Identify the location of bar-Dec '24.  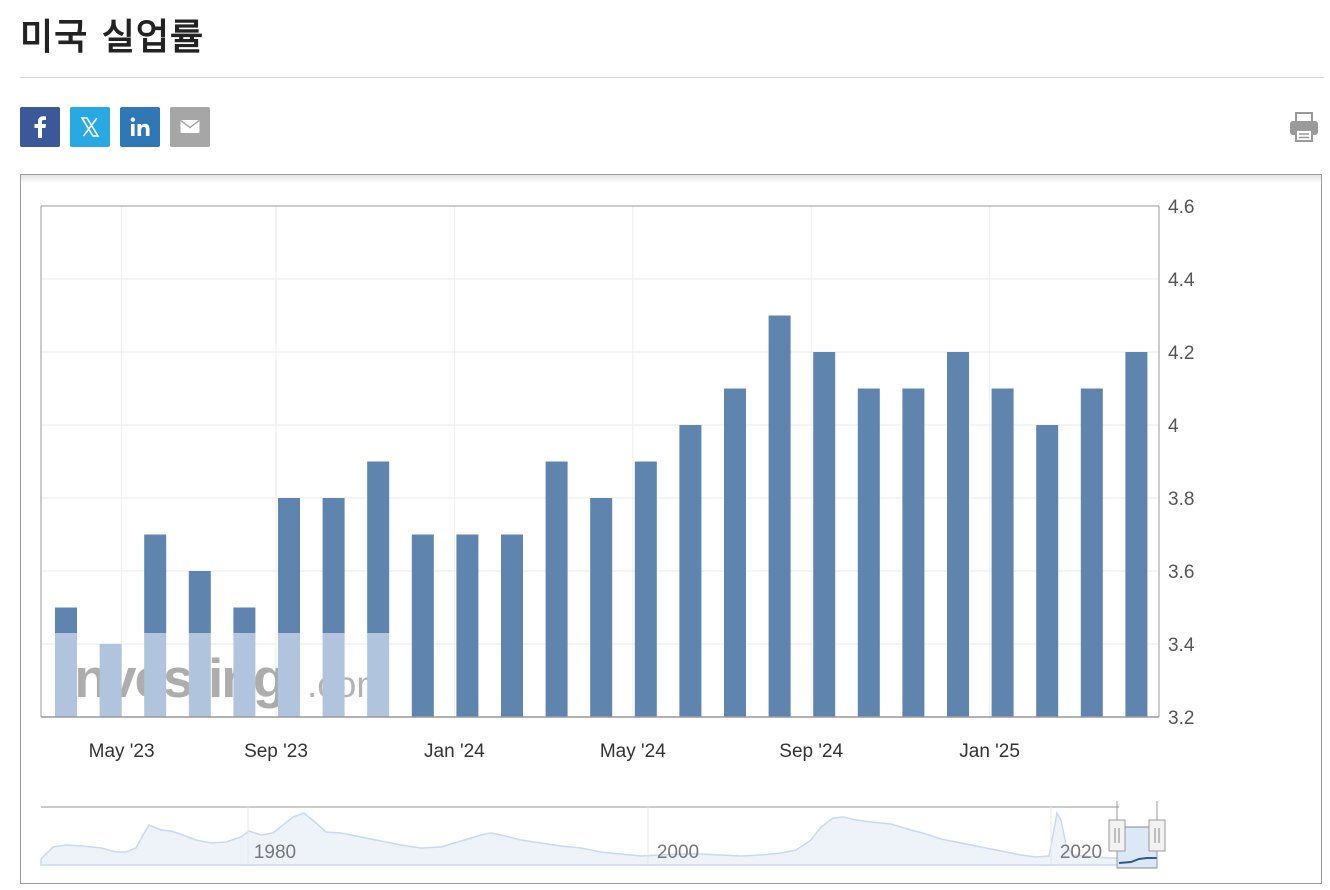
(958, 534).